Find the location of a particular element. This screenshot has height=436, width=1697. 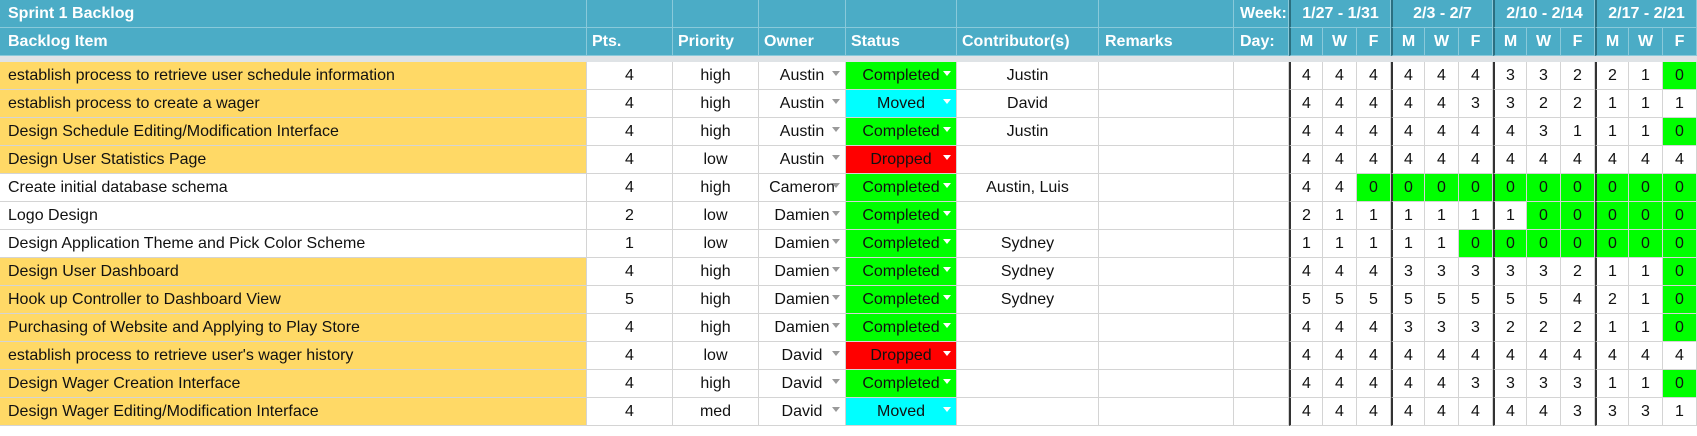

priority-cell: high is located at coordinates (716, 300).